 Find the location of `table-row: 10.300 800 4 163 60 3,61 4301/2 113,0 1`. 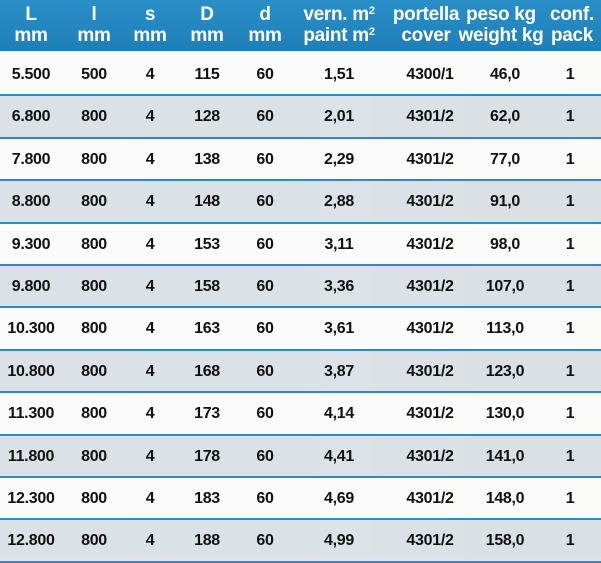

table-row: 10.300 800 4 163 60 3,61 4301/2 113,0 1 is located at coordinates (300, 329).